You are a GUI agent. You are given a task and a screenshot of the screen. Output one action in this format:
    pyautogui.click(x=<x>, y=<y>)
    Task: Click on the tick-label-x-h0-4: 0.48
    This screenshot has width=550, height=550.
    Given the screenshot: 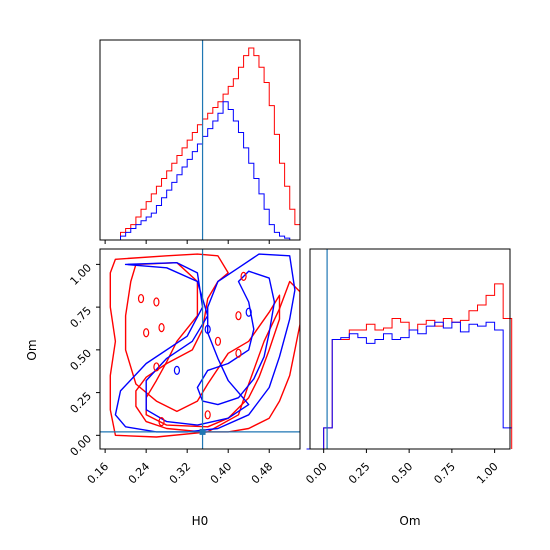 What is the action you would take?
    pyautogui.click(x=262, y=473)
    